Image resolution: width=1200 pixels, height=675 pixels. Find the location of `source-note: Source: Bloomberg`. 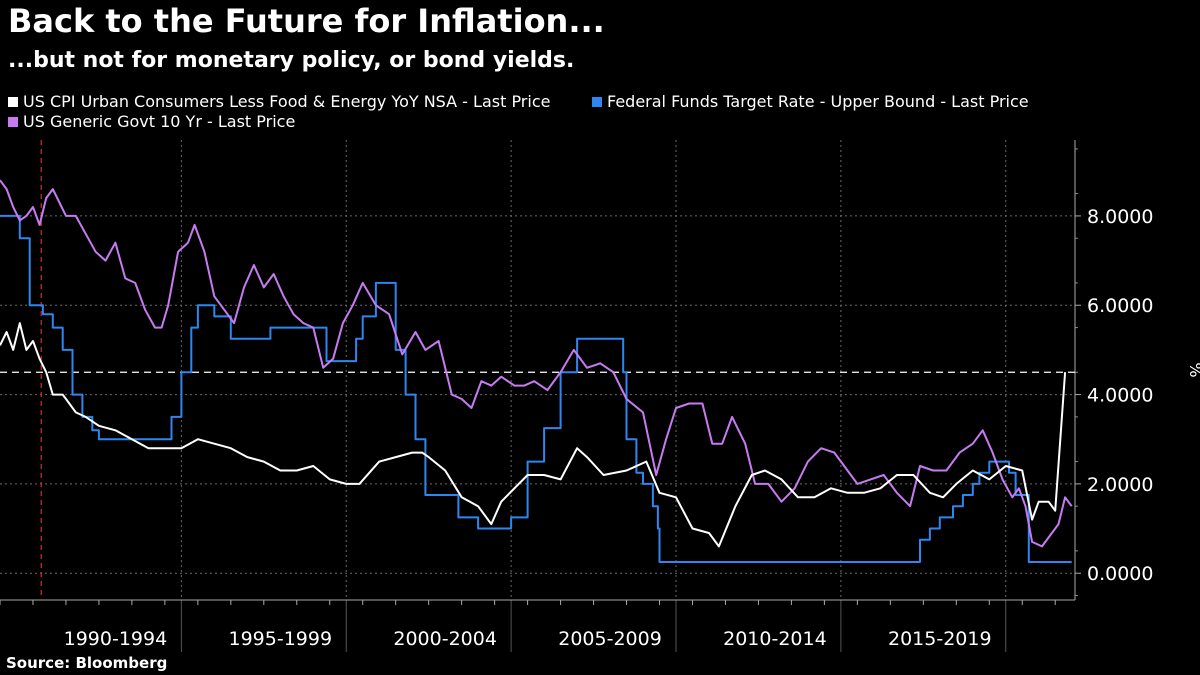

source-note: Source: Bloomberg is located at coordinates (87, 663).